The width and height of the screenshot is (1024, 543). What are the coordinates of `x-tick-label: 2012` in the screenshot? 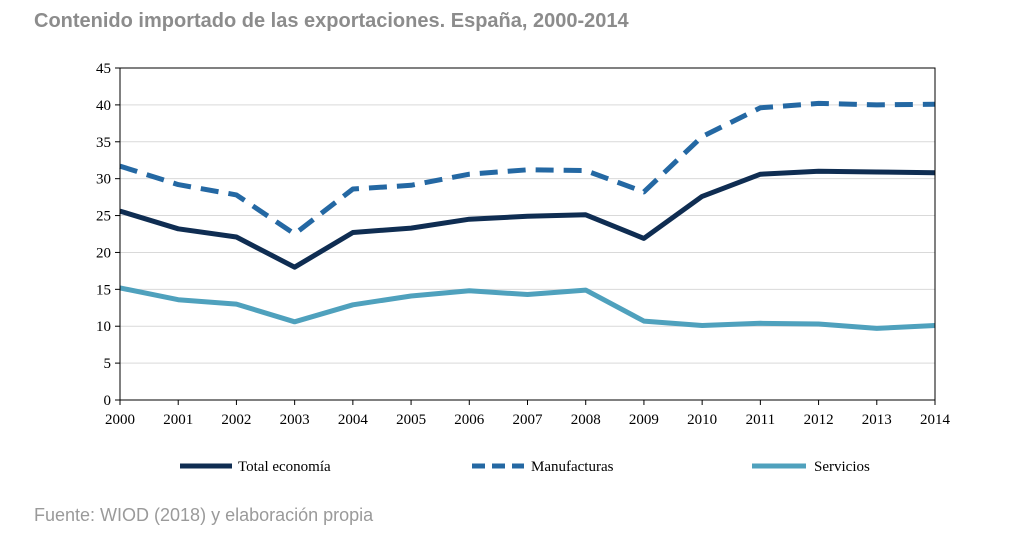 It's located at (819, 420).